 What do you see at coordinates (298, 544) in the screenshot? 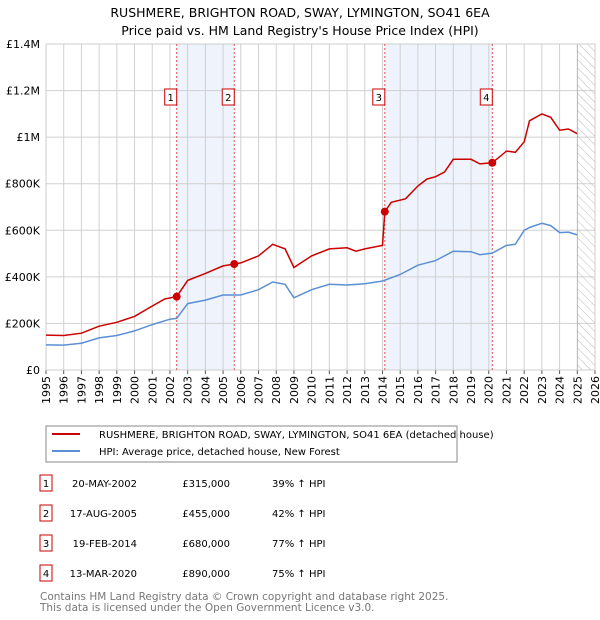
I see `row-hpi-change: 77% ↑ HPI` at bounding box center [298, 544].